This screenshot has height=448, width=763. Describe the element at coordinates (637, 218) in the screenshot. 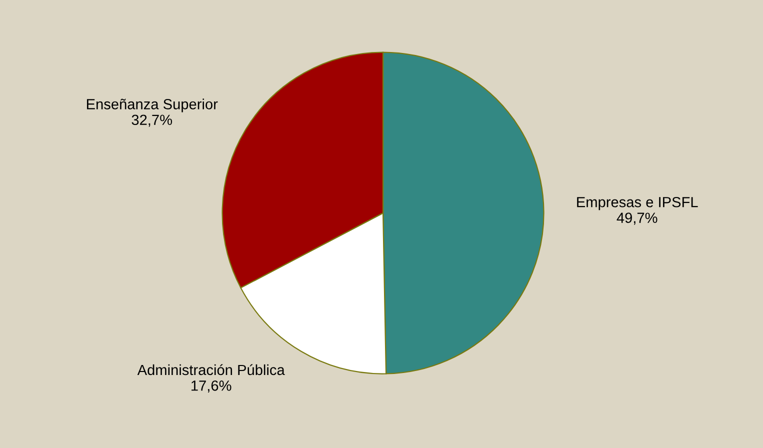

I see `data-label: 49,7%` at that location.